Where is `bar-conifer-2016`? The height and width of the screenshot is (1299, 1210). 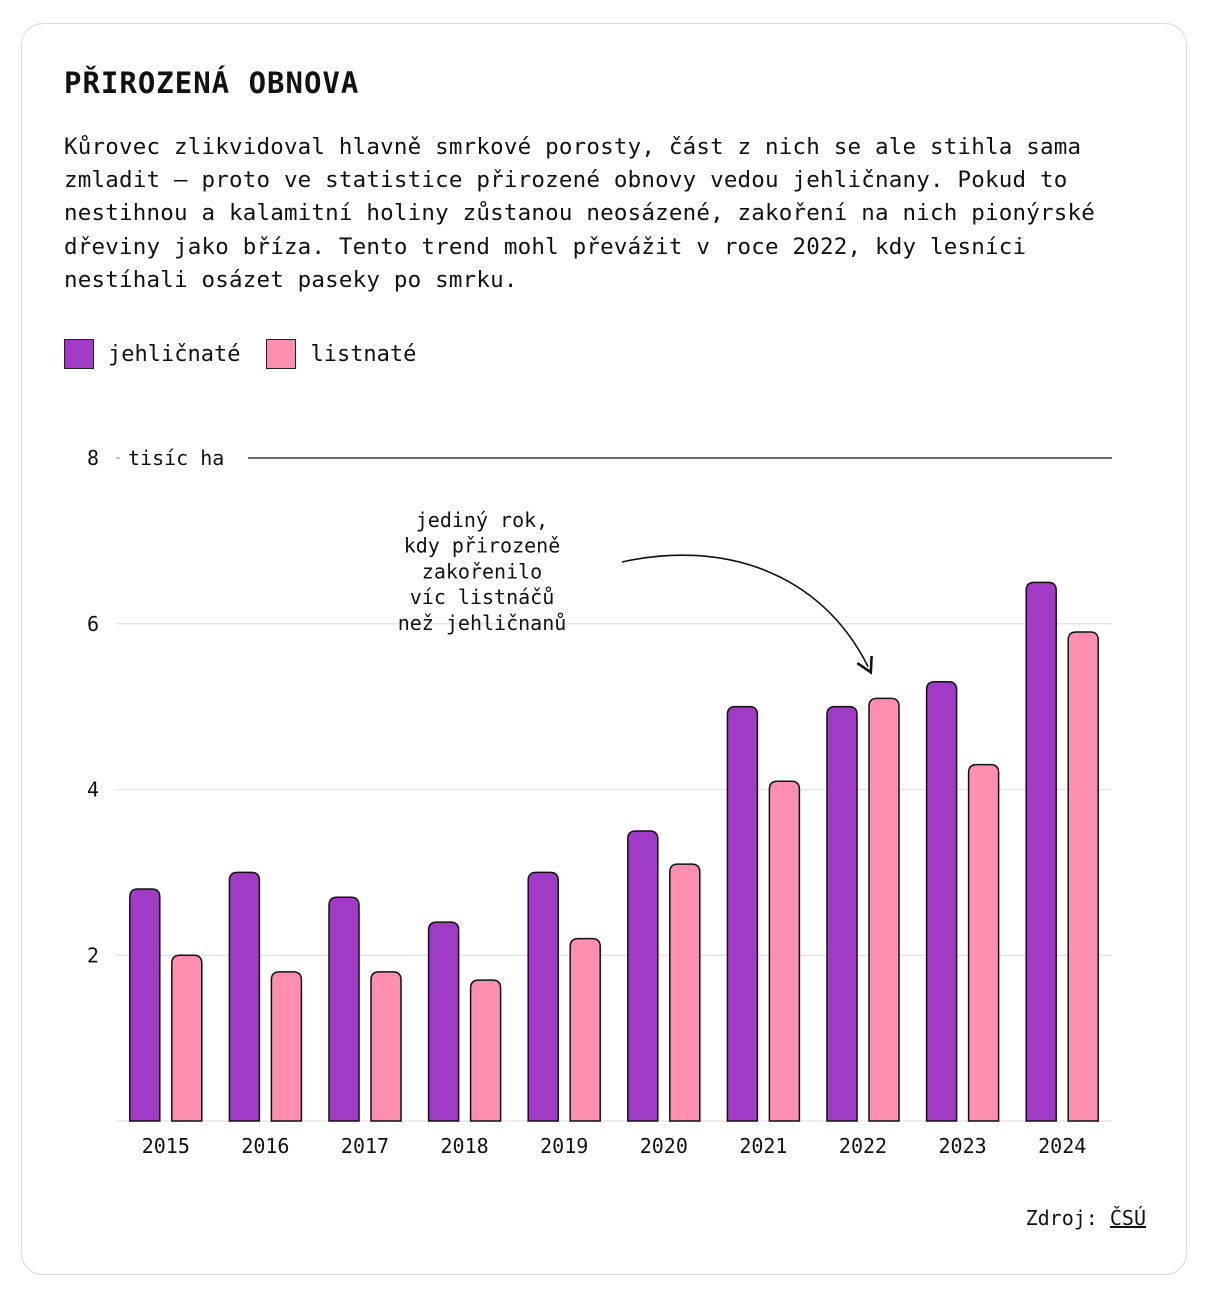 bar-conifer-2016 is located at coordinates (244, 996).